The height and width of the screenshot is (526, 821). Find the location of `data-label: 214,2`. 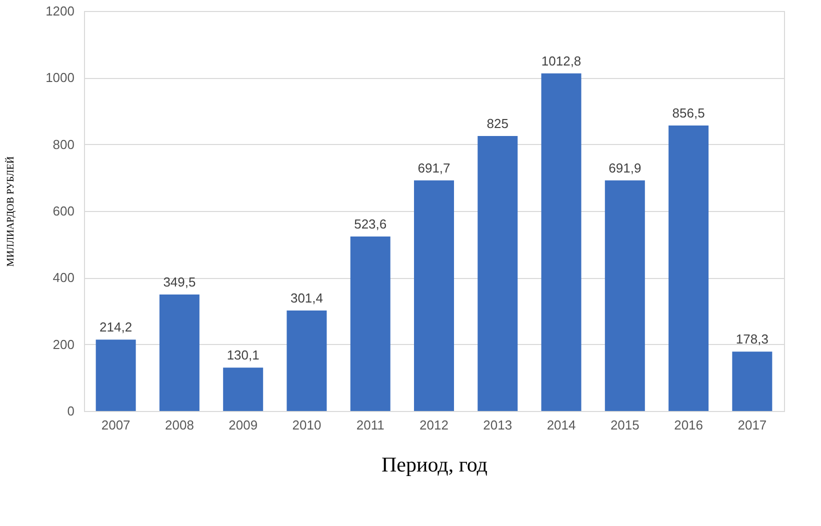

data-label: 214,2 is located at coordinates (116, 327).